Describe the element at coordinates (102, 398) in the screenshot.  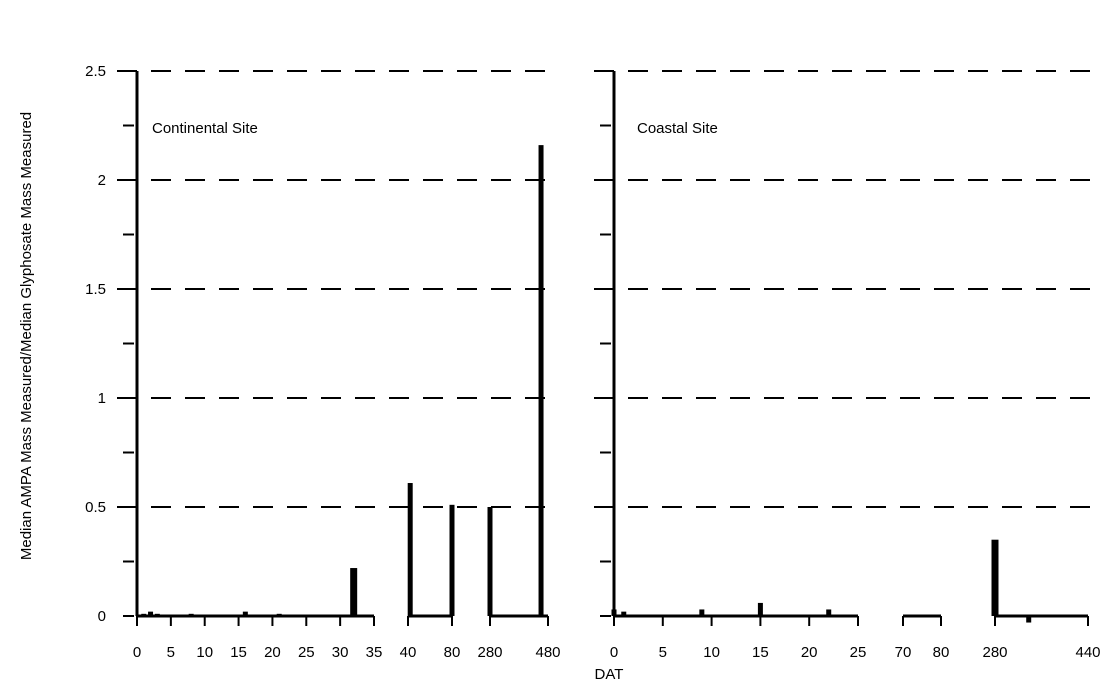
I see `y-tick-label: 1` at that location.